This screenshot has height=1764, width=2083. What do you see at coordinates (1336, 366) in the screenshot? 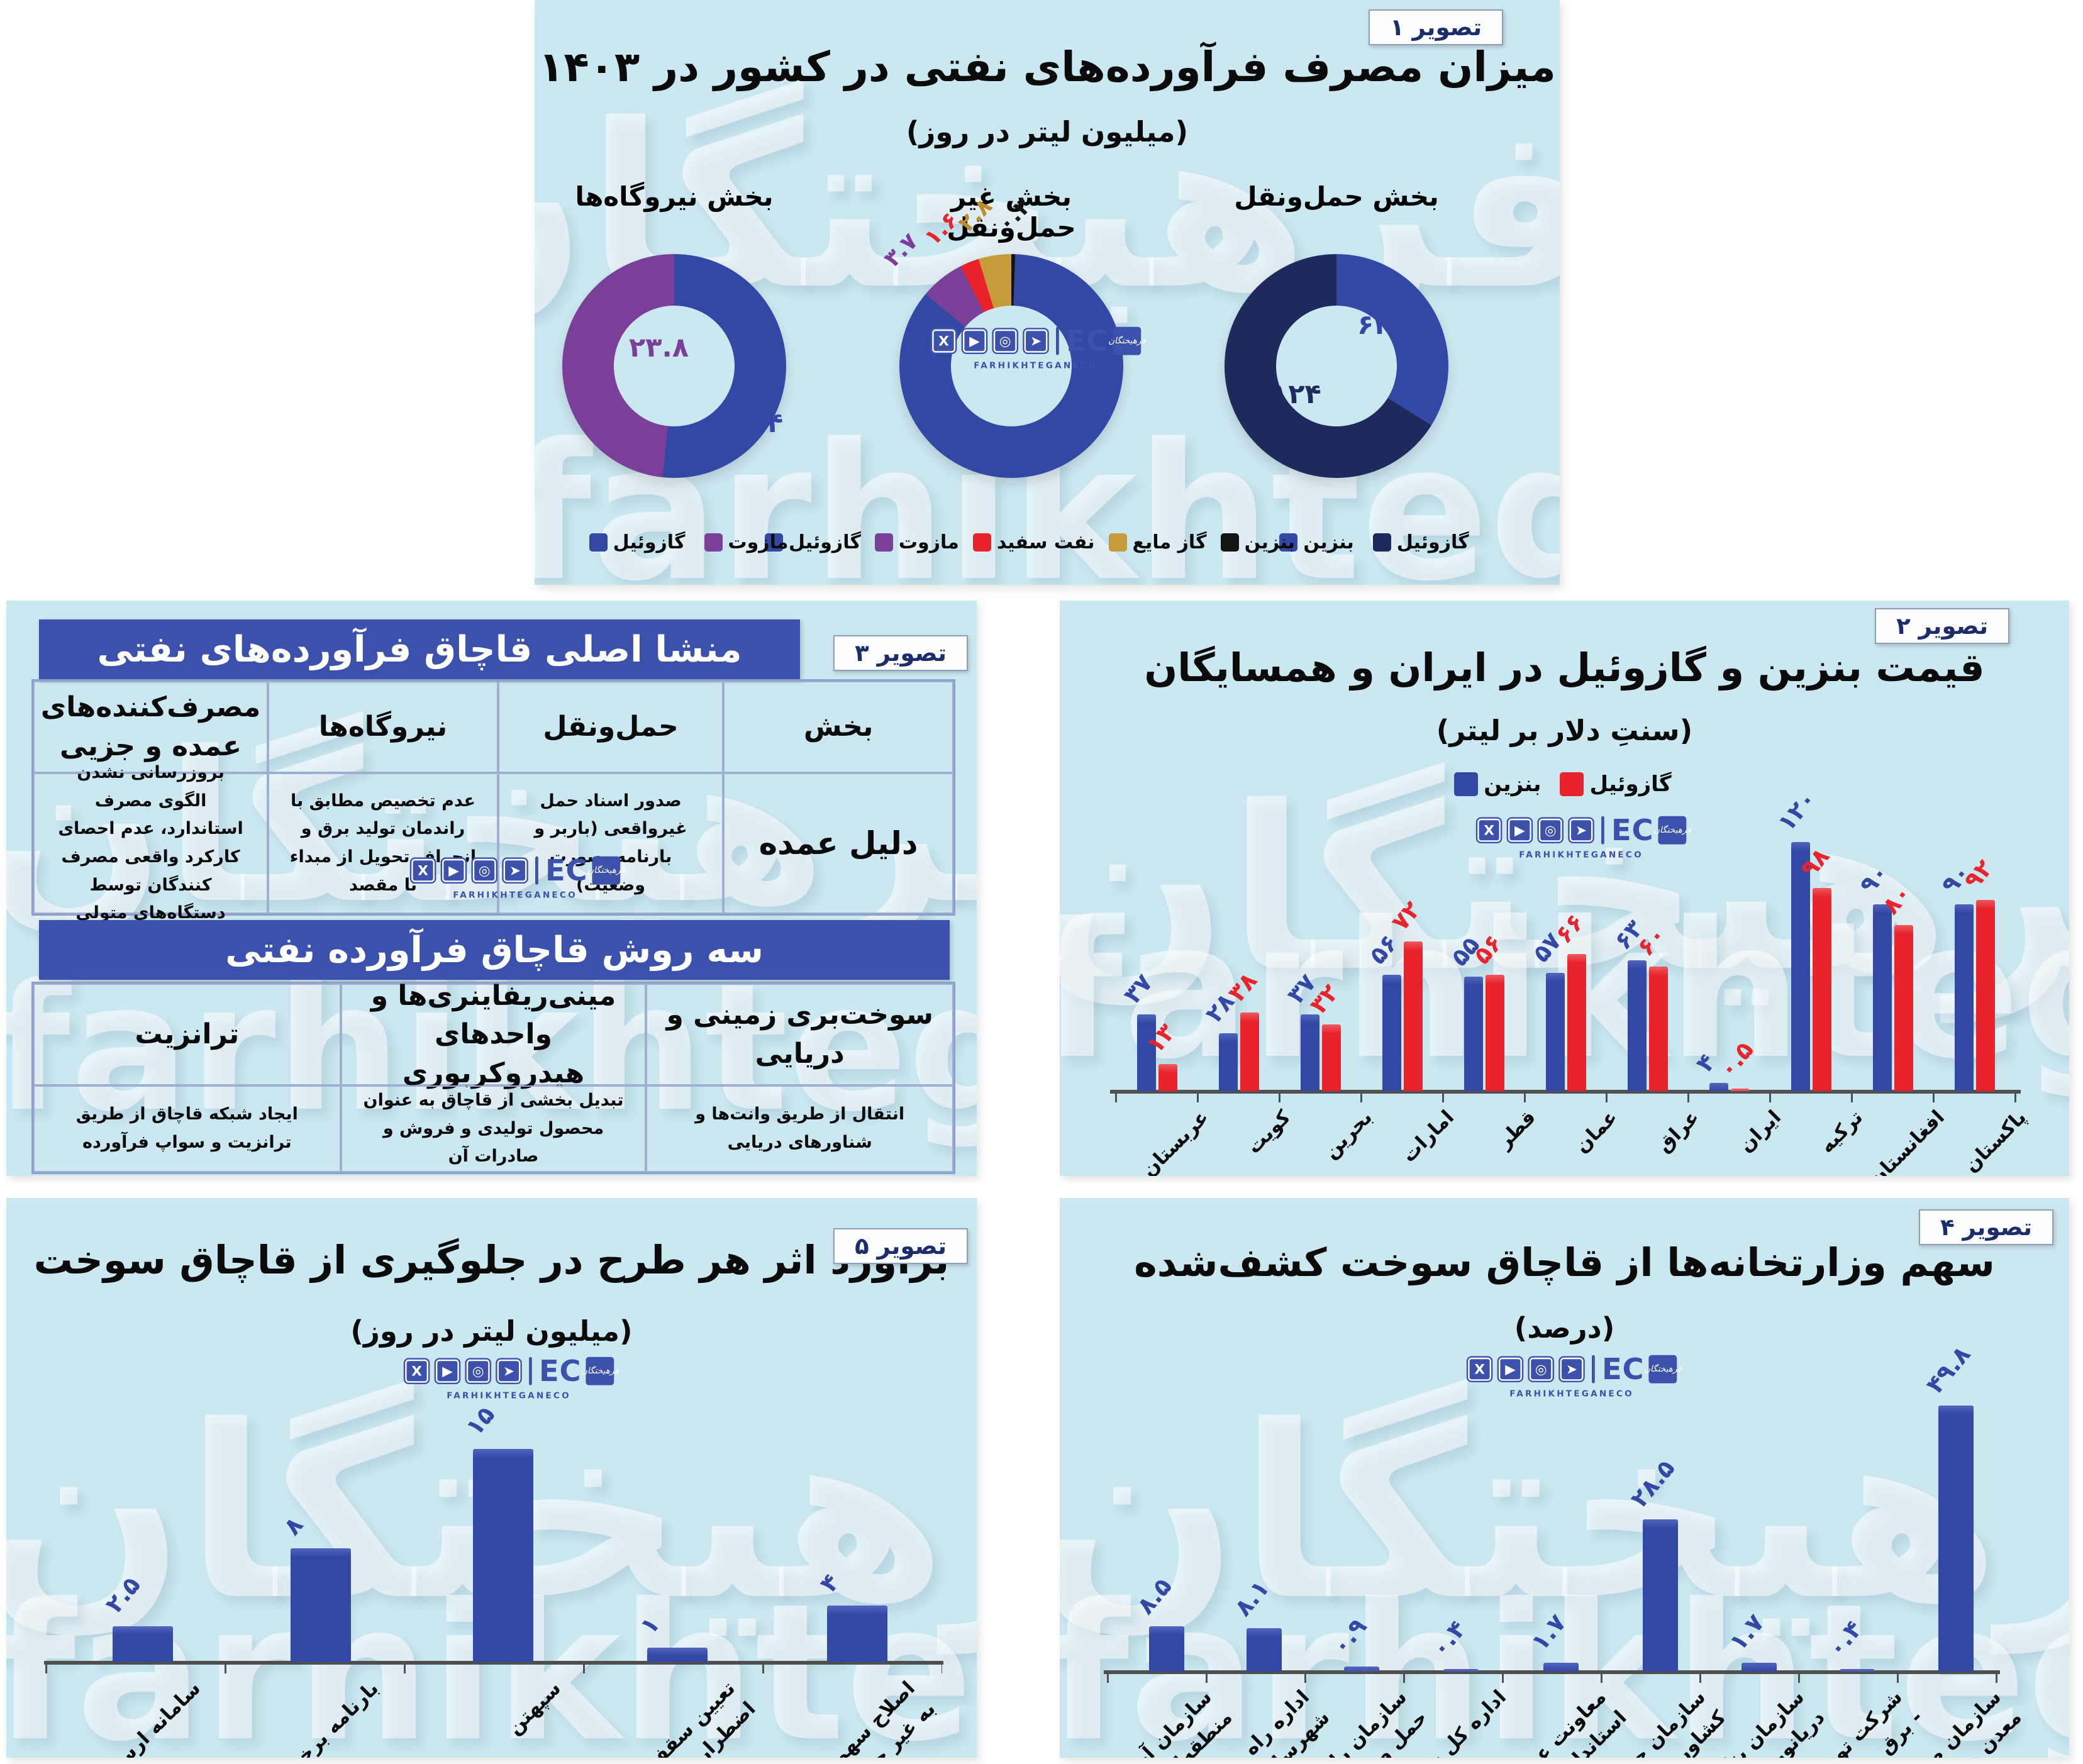
I see `donut-transport` at bounding box center [1336, 366].